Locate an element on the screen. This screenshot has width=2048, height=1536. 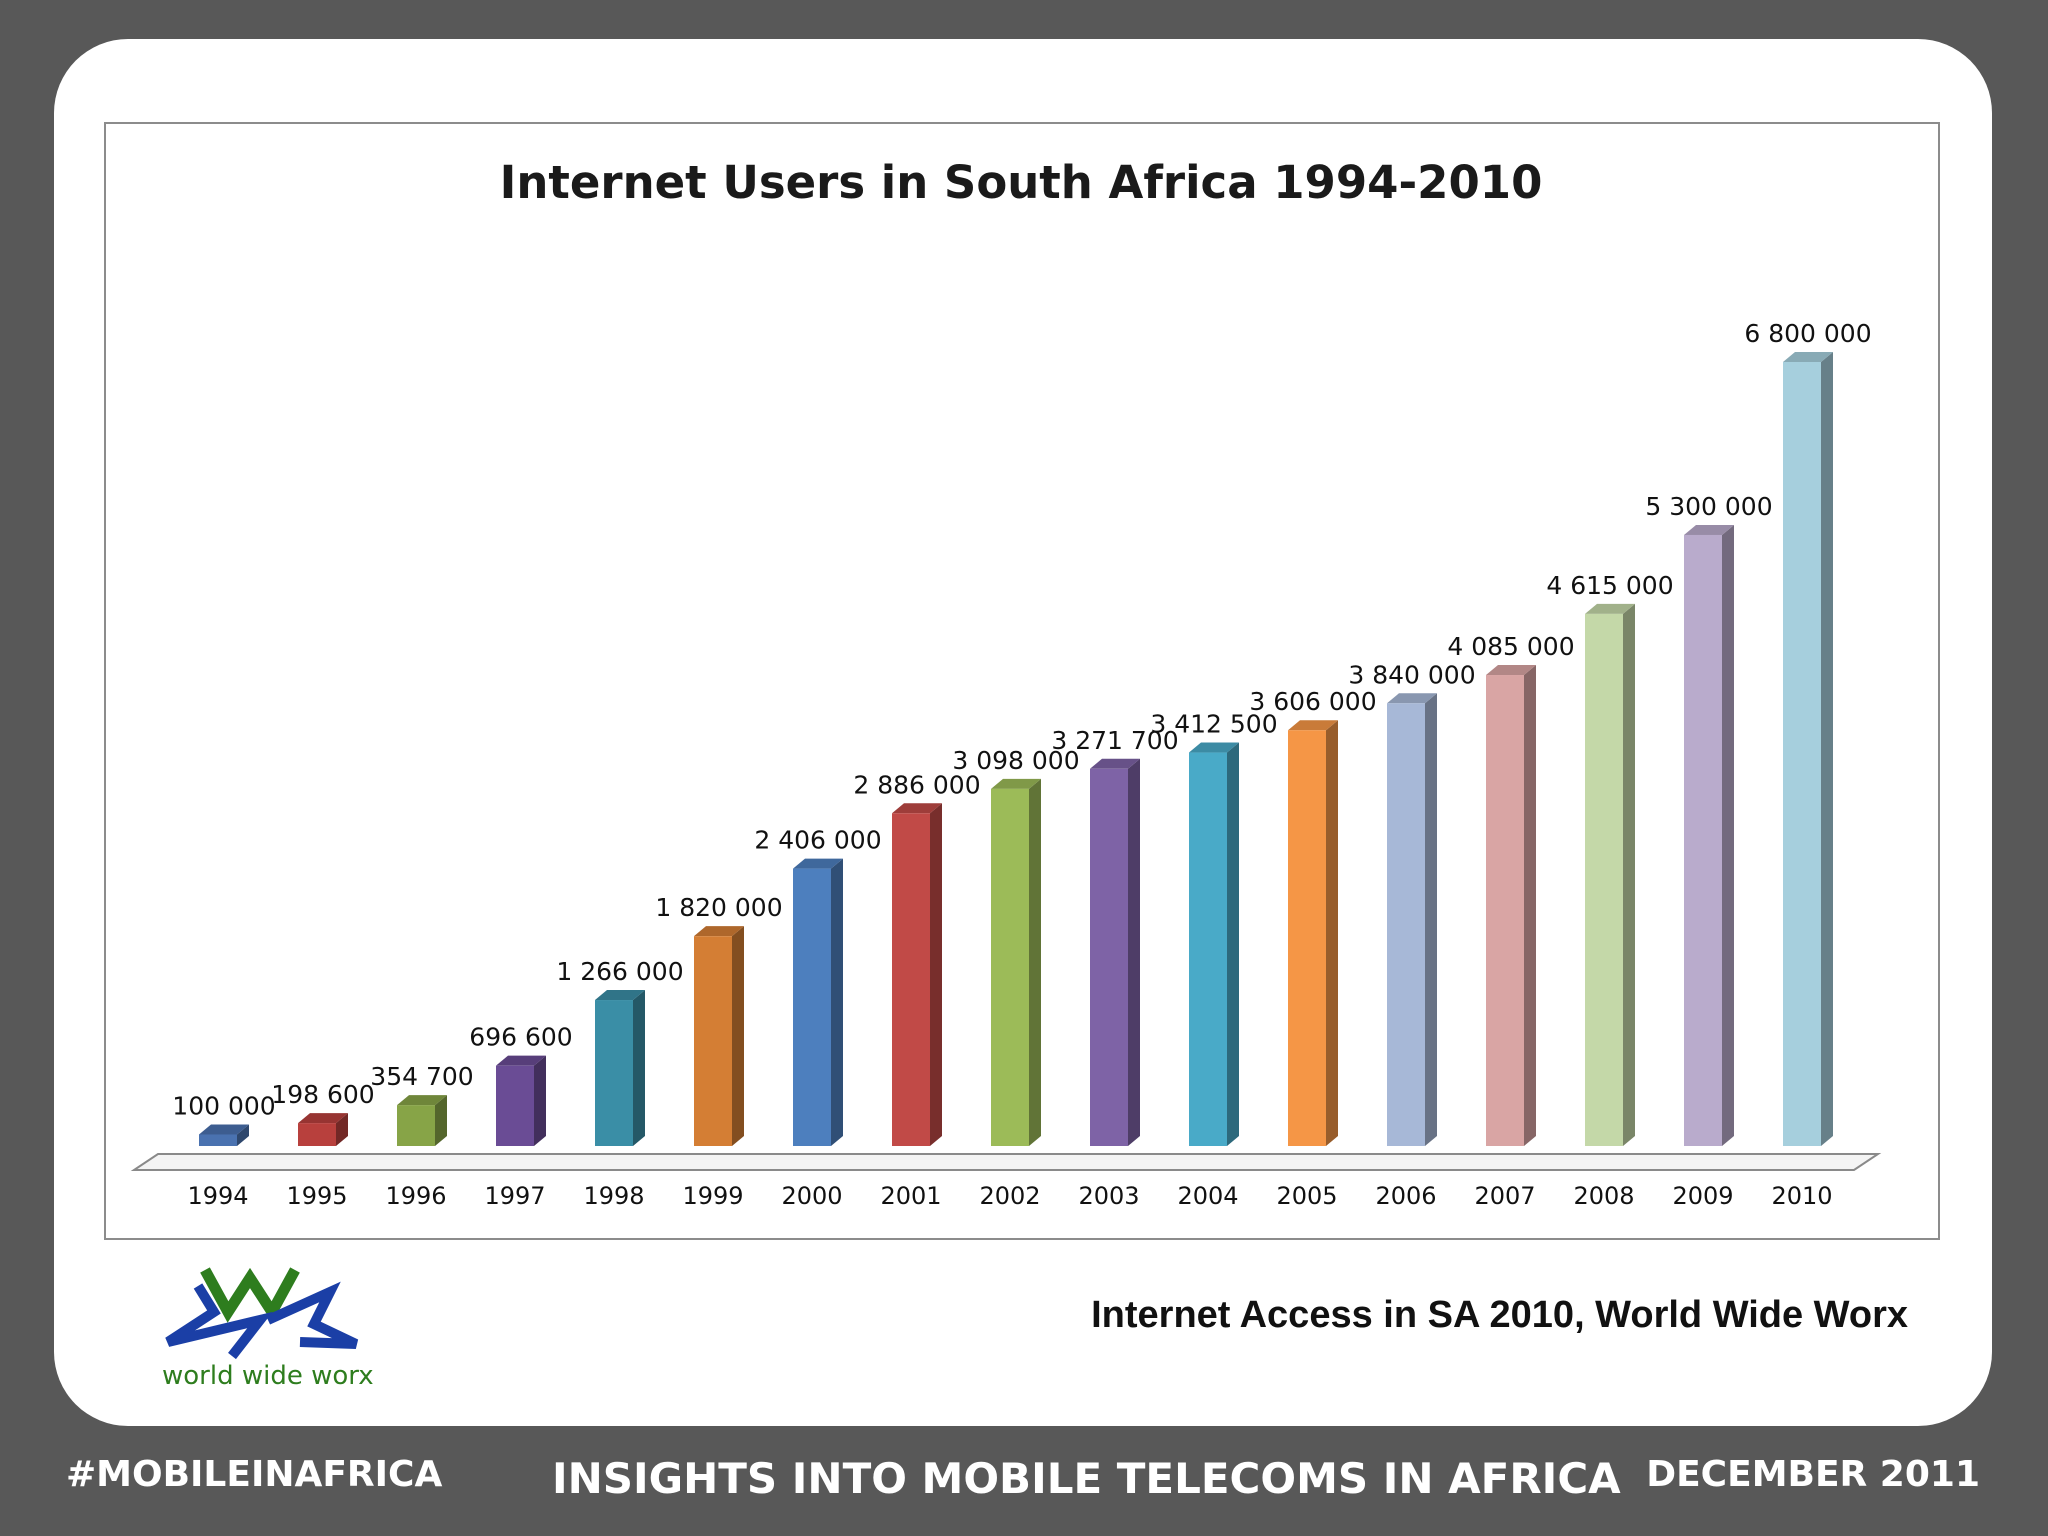
x-tick-label: 1997 is located at coordinates (514, 1196).